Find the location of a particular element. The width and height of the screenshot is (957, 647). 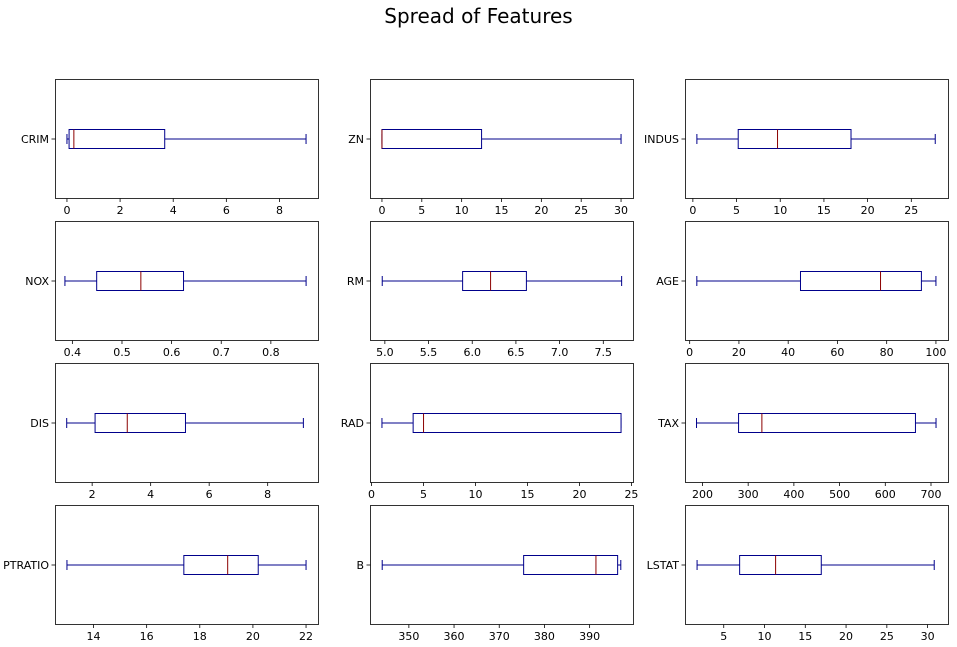

subplot-rm: RM 5.0 5.5 6.0 6.5 7.0 7.5 is located at coordinates (490, 290).